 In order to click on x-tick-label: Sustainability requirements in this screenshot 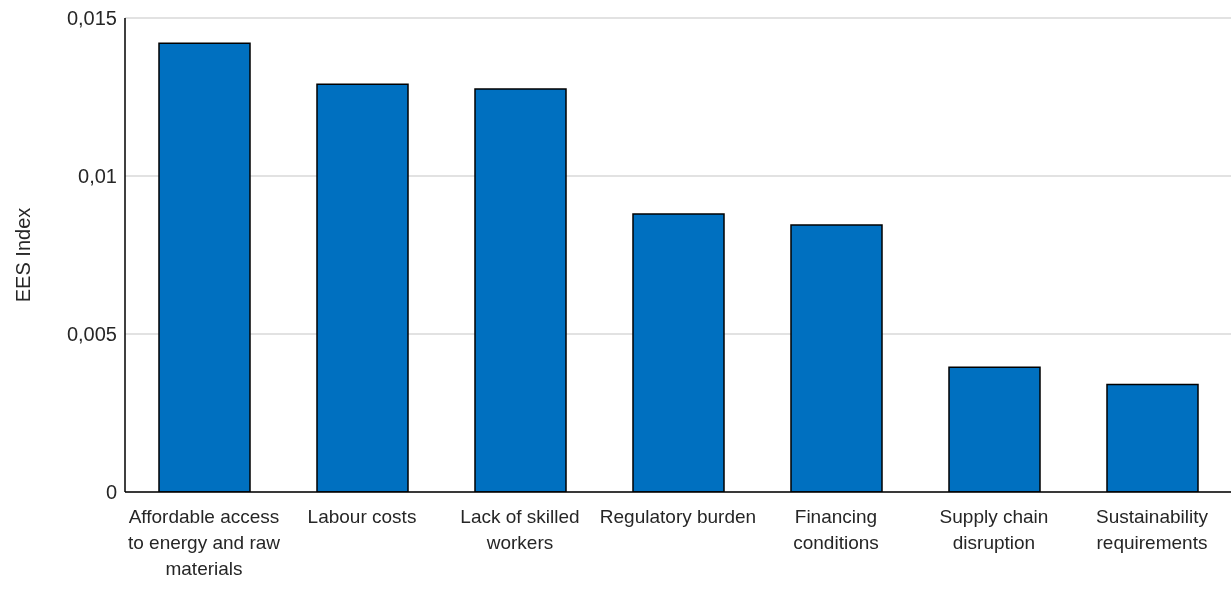, I will do `click(1152, 530)`.